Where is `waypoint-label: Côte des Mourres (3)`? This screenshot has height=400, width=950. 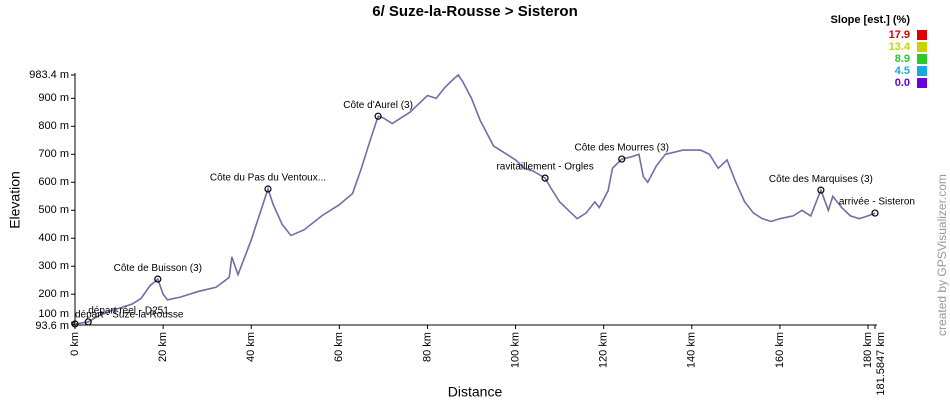
waypoint-label: Côte des Mourres (3) is located at coordinates (621, 148).